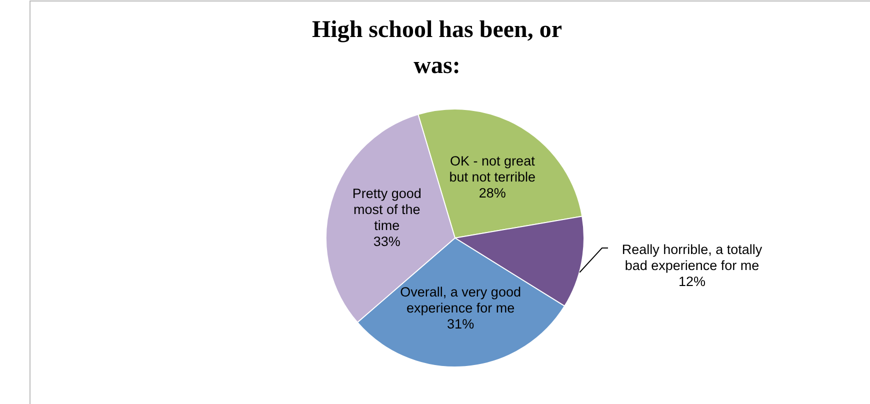 This screenshot has height=404, width=870. Describe the element at coordinates (492, 193) in the screenshot. I see `data-label: 28%` at that location.